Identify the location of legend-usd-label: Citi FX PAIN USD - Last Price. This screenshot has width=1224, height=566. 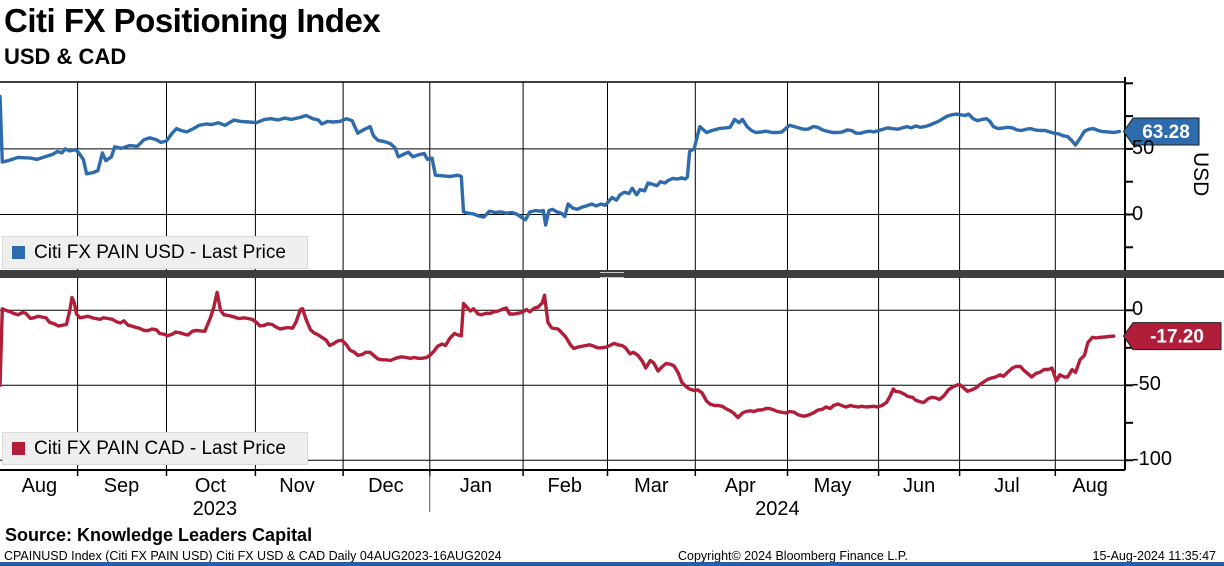
(160, 252).